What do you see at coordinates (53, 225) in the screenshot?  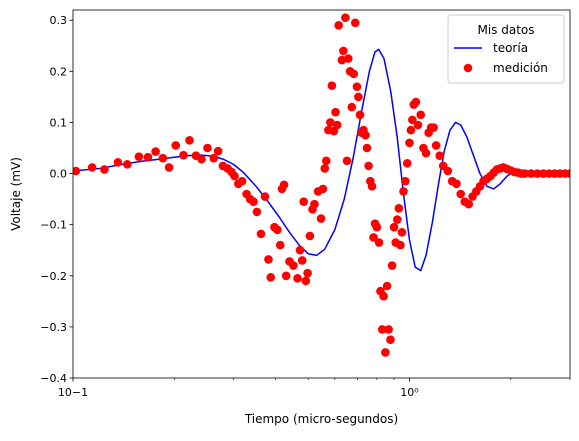 I see `y-tick-label: −0.1` at bounding box center [53, 225].